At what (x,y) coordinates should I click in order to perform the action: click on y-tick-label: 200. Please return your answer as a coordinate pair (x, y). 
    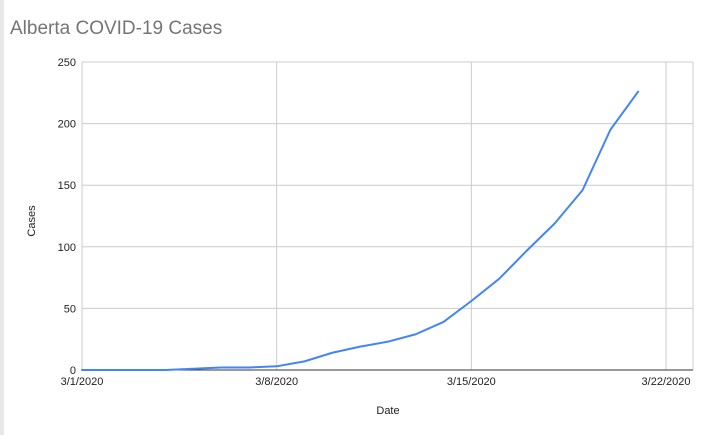
    Looking at the image, I should click on (67, 125).